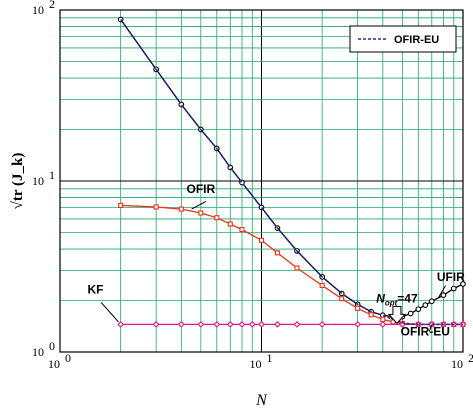  Describe the element at coordinates (425, 331) in the screenshot. I see `annotation-ofir-eu: OFIR-EU` at that location.